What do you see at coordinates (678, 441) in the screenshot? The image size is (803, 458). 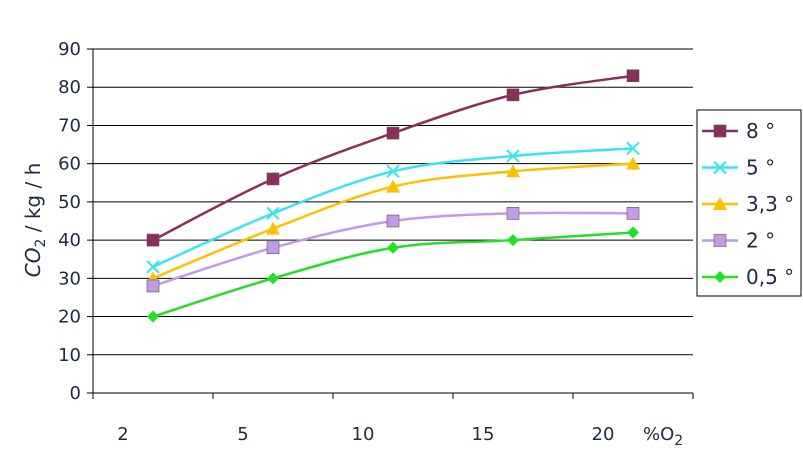 I see `x-axis-label-sub: 2` at bounding box center [678, 441].